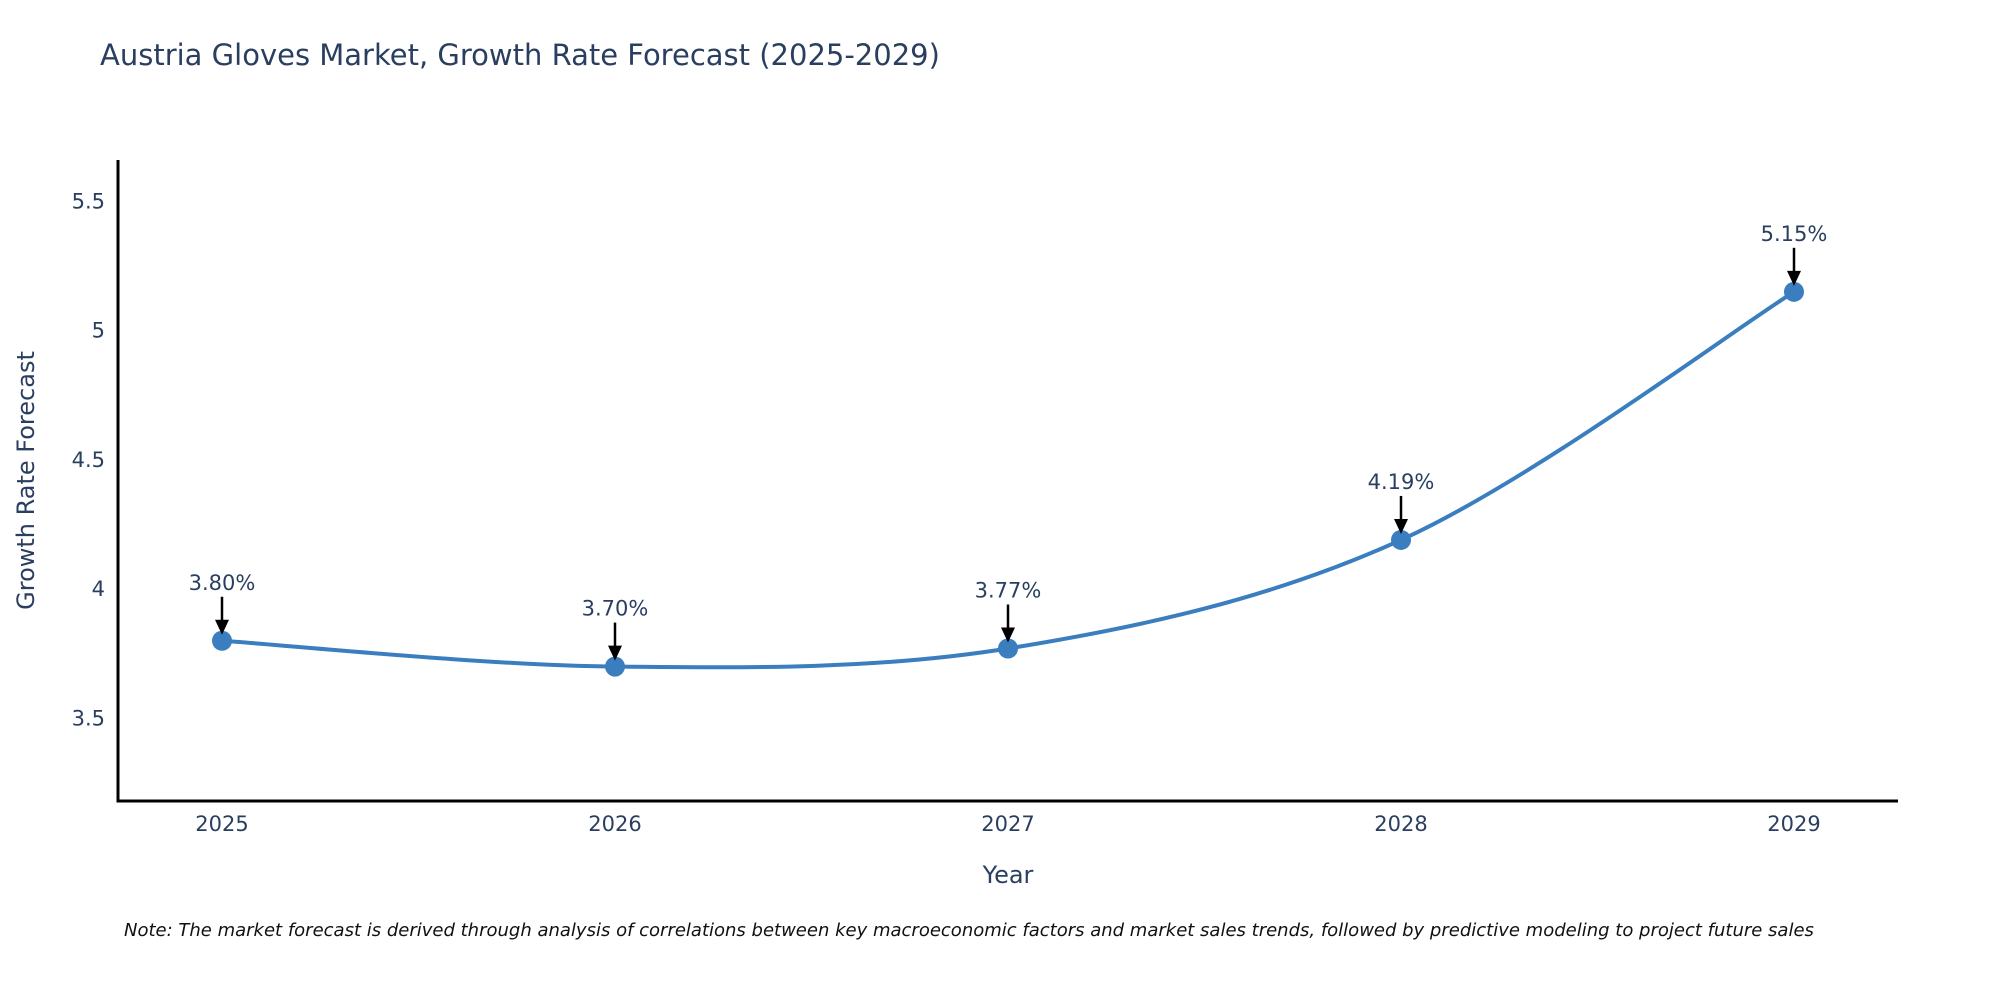 This screenshot has height=1000, width=2000. Describe the element at coordinates (1794, 234) in the screenshot. I see `annotation-label: 5.15%` at that location.